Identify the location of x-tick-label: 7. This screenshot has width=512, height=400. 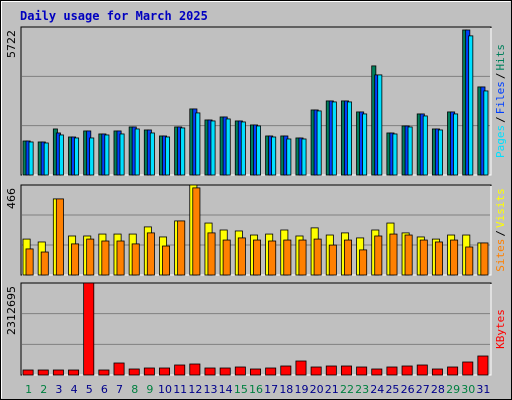
(119, 389).